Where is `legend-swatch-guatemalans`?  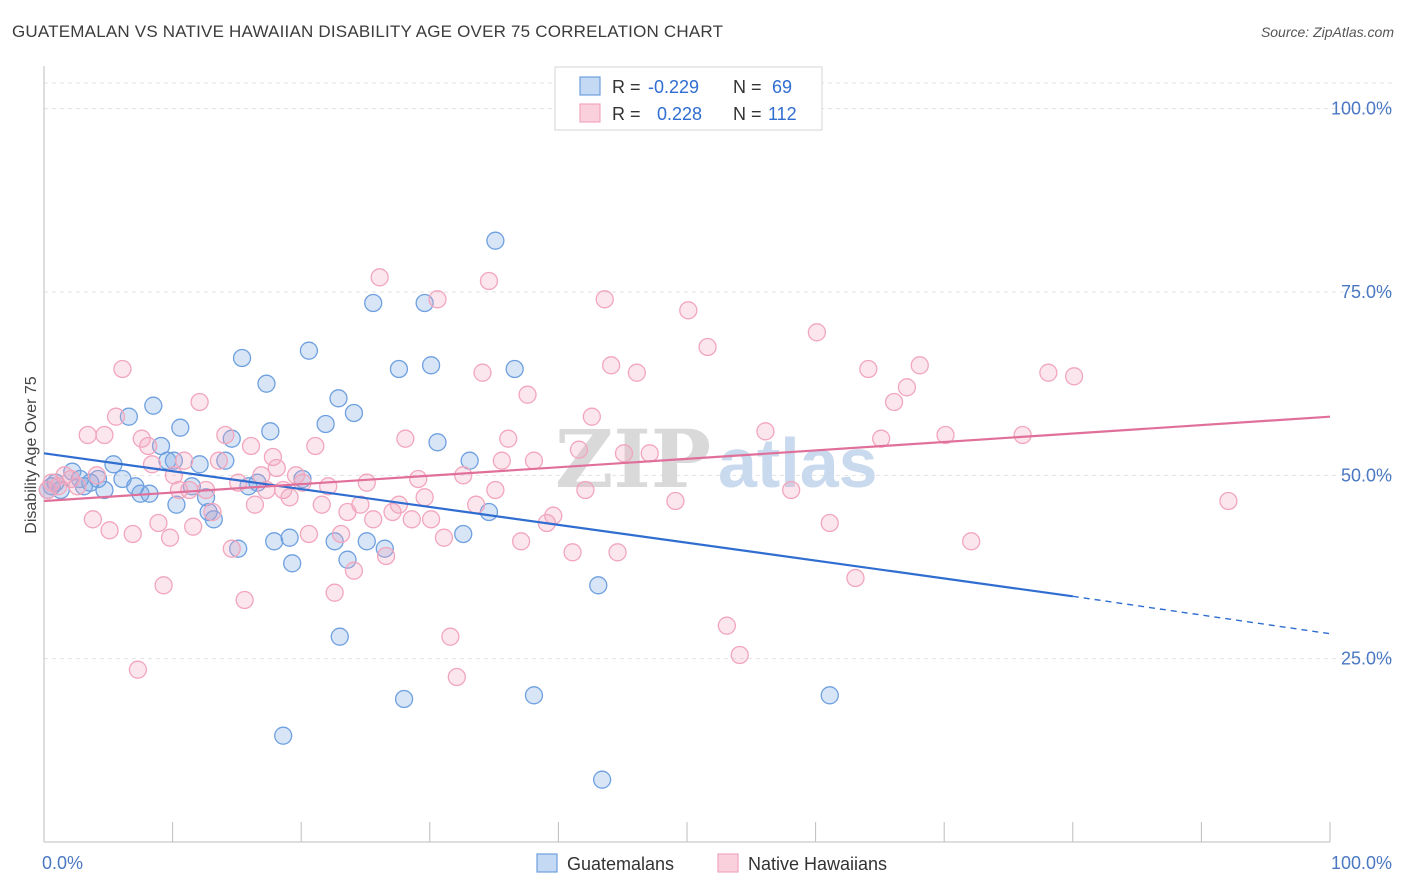 legend-swatch-guatemalans is located at coordinates (590, 86).